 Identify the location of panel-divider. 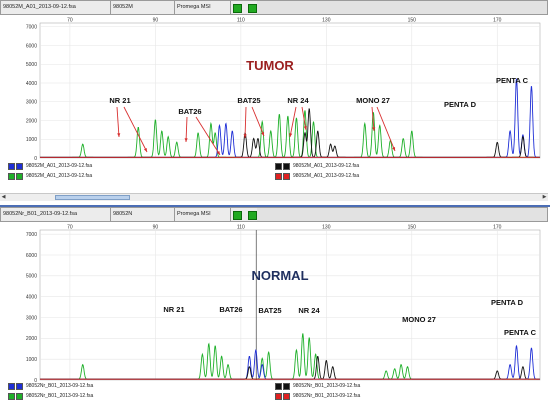
(275, 206).